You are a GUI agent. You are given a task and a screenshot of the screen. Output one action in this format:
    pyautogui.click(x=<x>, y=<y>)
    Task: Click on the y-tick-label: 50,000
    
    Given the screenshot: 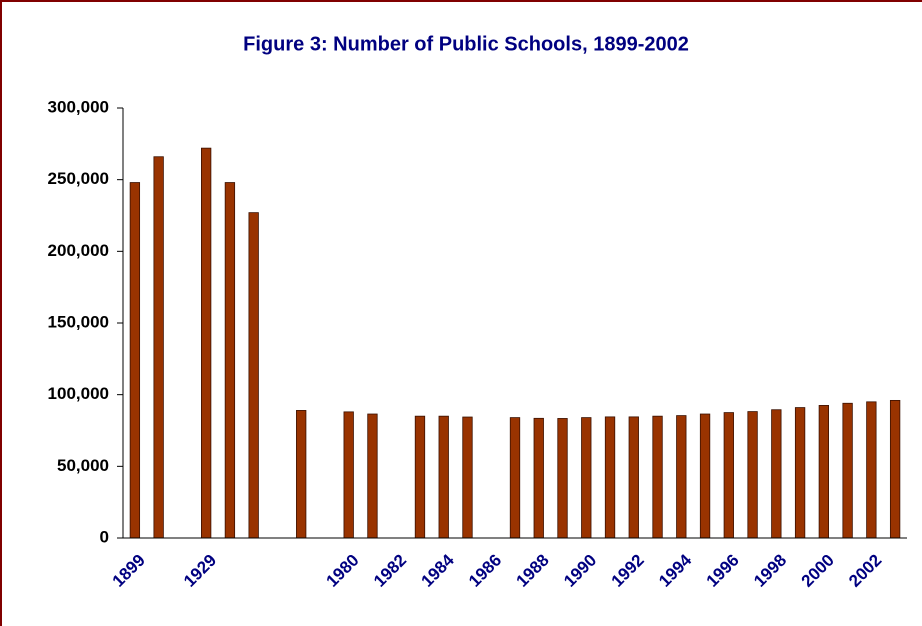 What is the action you would take?
    pyautogui.click(x=83, y=465)
    